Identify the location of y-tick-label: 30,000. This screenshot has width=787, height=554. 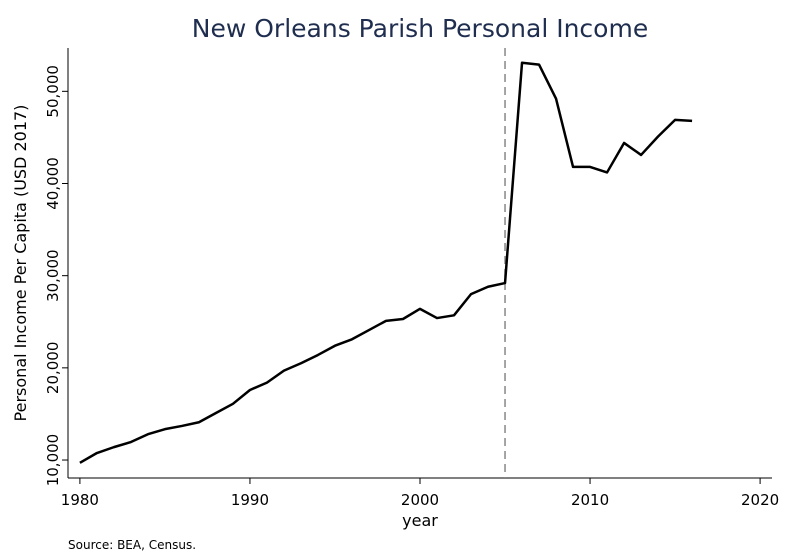
(53, 275).